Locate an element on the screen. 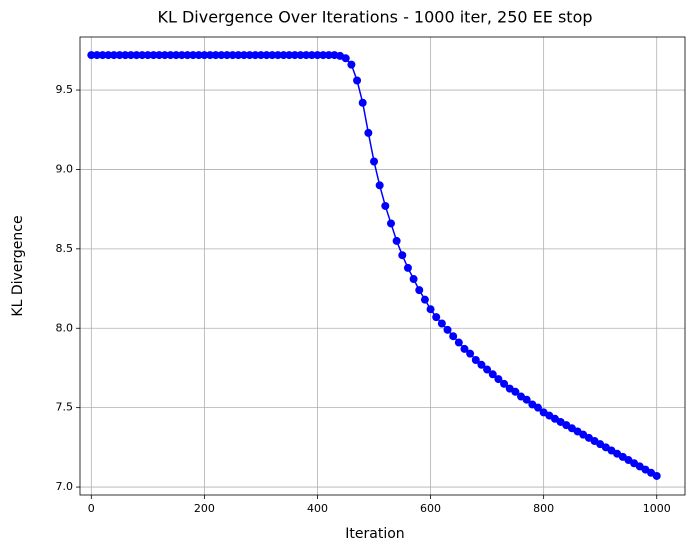  x-tick-label: 400 is located at coordinates (317, 508).